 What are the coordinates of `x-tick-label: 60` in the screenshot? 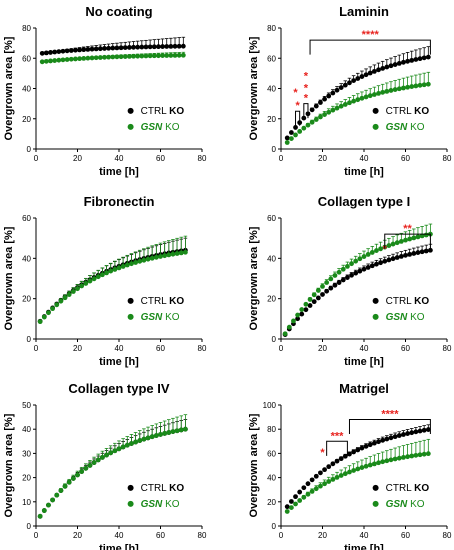 It's located at (405, 348).